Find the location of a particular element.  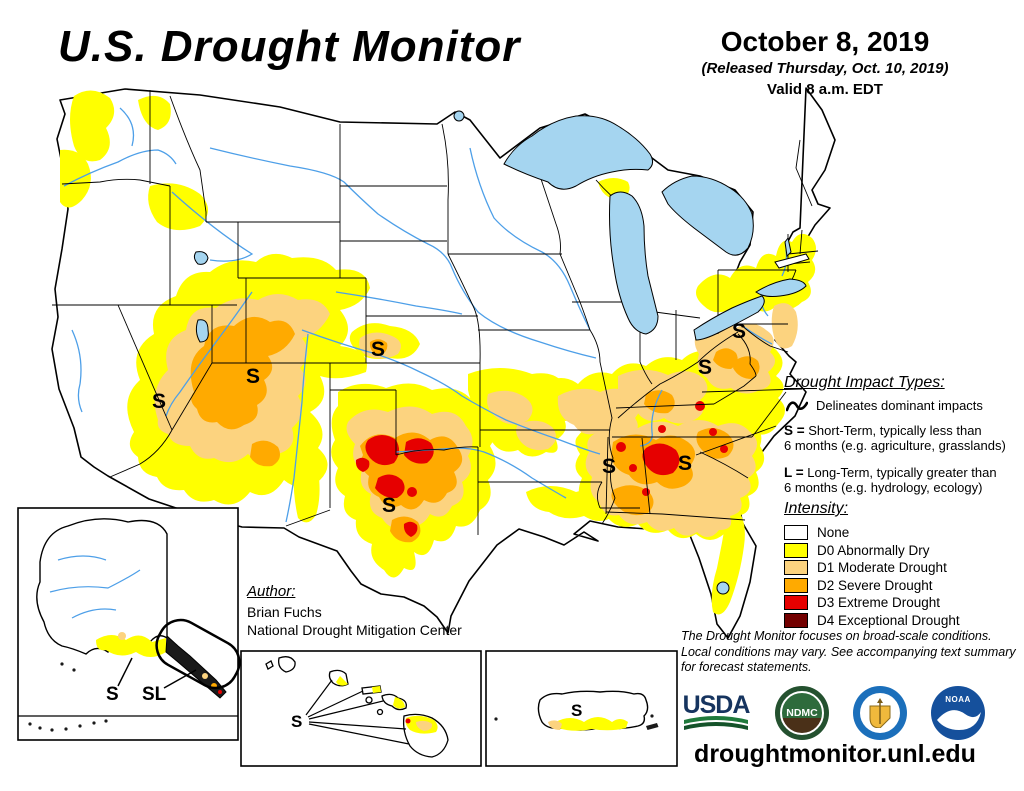

swatch-d3 is located at coordinates (796, 603).